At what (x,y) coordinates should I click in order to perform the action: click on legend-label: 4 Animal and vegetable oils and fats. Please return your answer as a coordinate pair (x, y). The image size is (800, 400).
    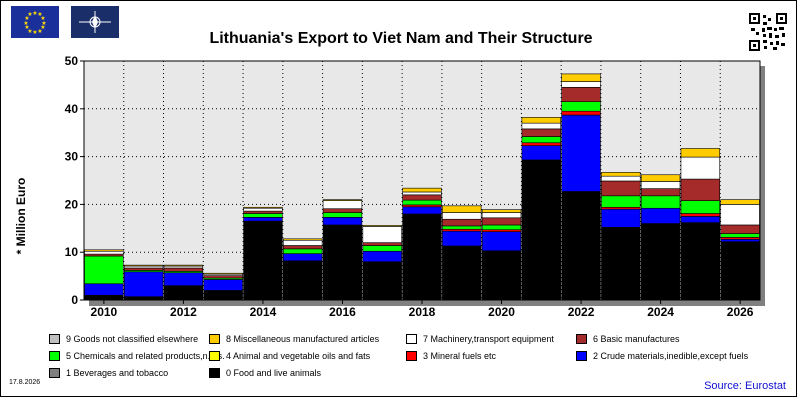
    Looking at the image, I should click on (298, 356).